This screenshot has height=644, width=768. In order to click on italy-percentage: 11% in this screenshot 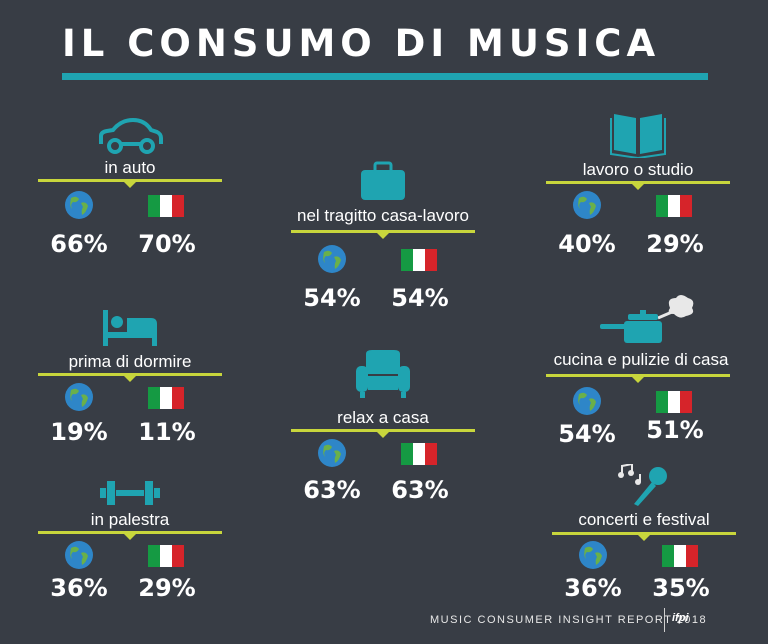, I will do `click(167, 432)`.